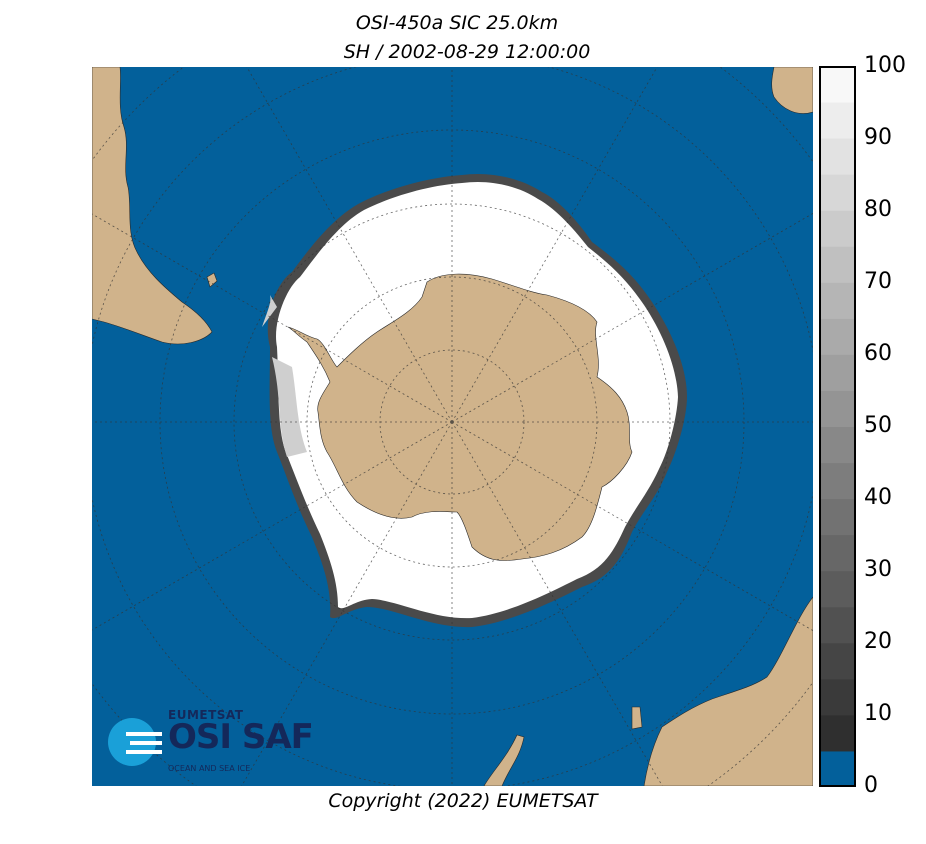  Describe the element at coordinates (209, 768) in the screenshot. I see `logo-subtitle: OCEAN AND SEA ICE` at that location.